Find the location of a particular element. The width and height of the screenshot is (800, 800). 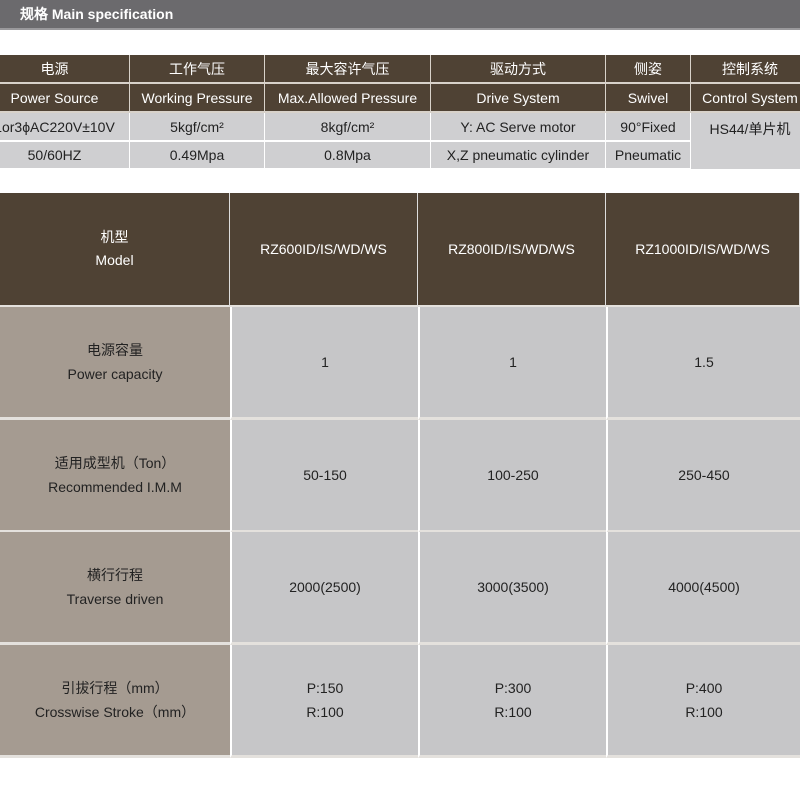

cell-text: 50-150 is located at coordinates (325, 474).